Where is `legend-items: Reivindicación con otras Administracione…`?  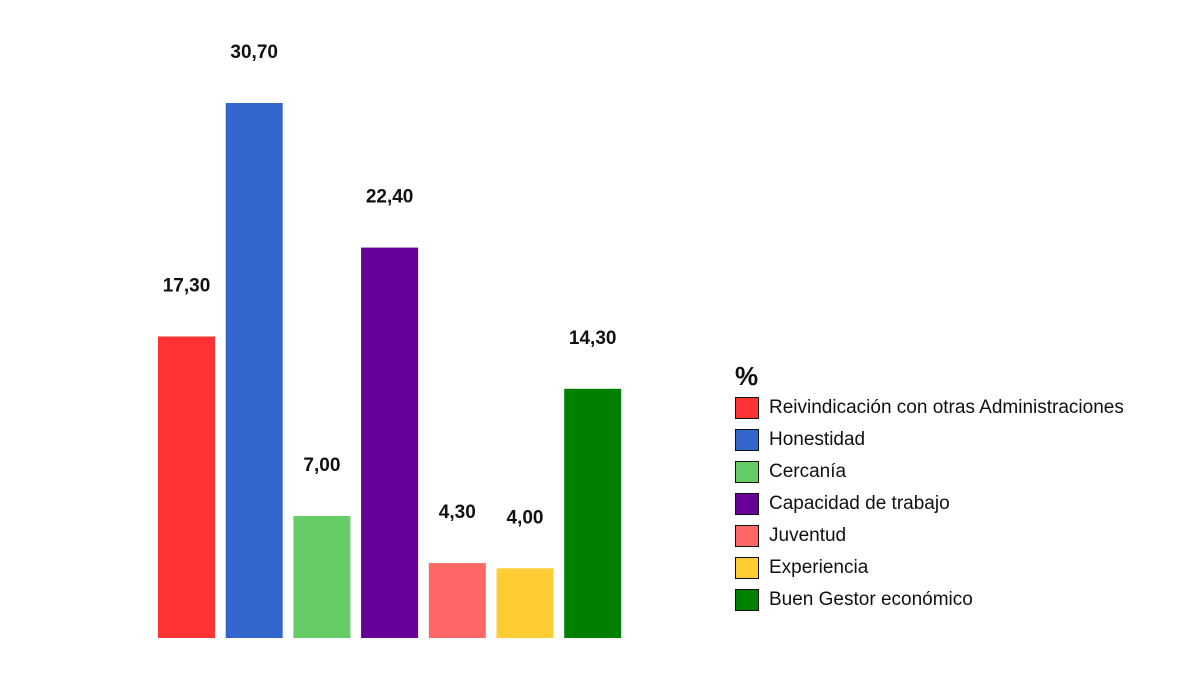 legend-items: Reivindicación con otras Administracione… is located at coordinates (929, 504).